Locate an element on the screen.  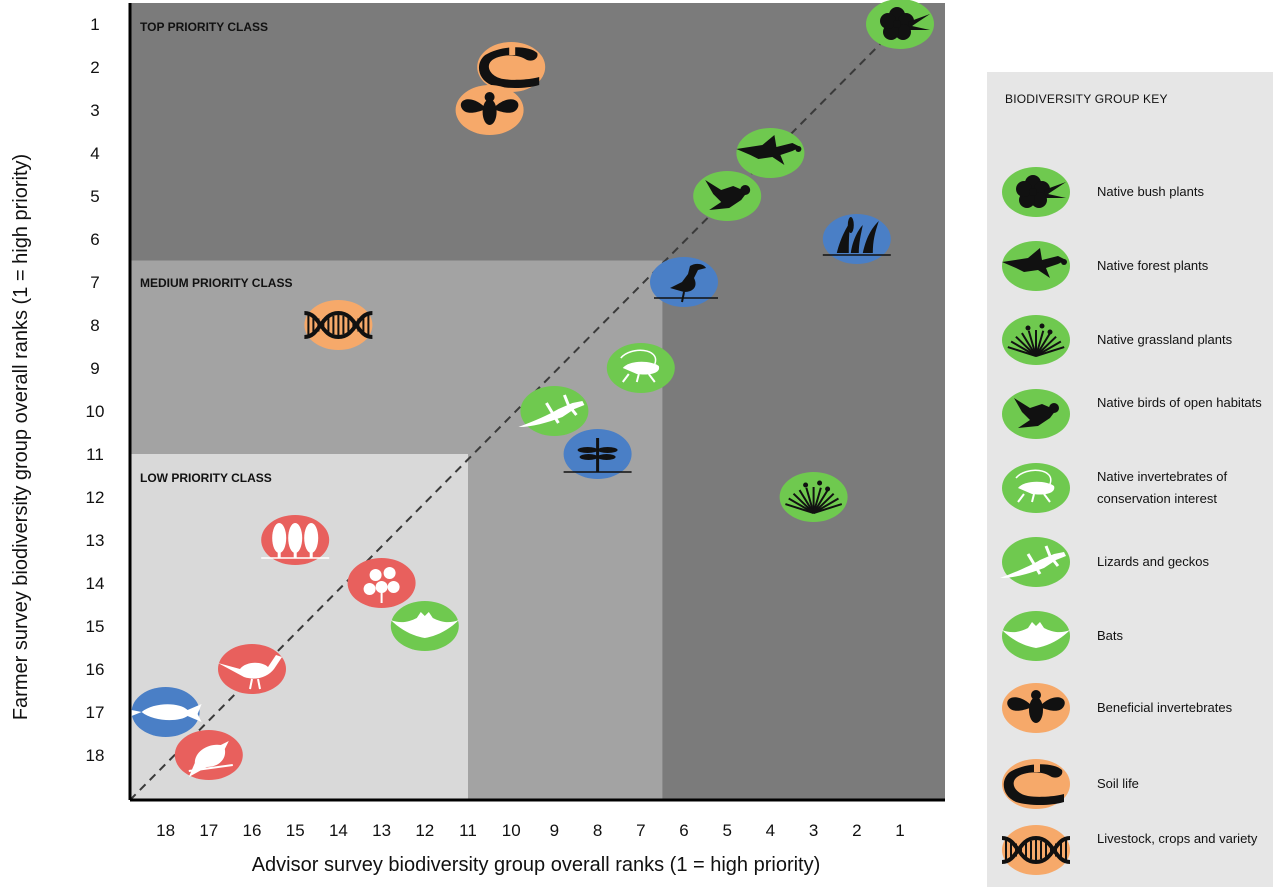
key-item-label: Lizards and geckos is located at coordinates (1153, 561).